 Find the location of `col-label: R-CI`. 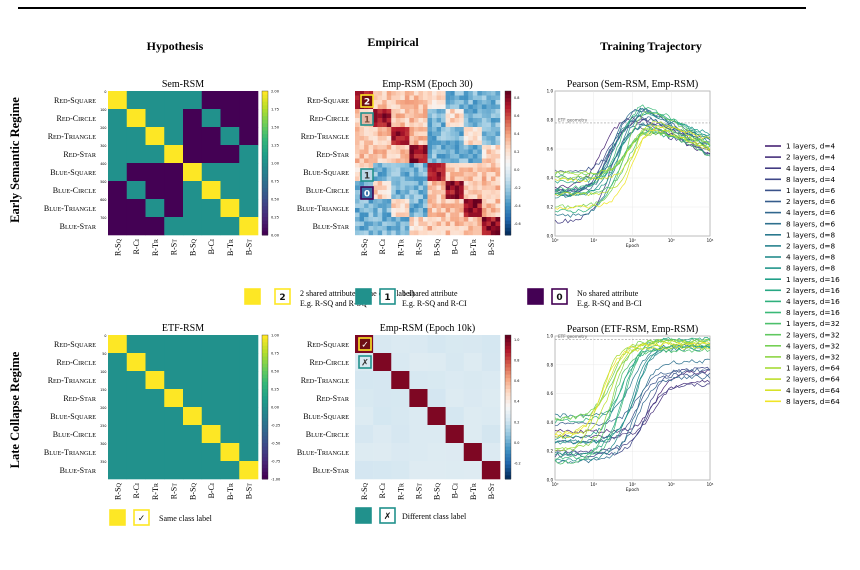

col-label: R-CI is located at coordinates (382, 490).